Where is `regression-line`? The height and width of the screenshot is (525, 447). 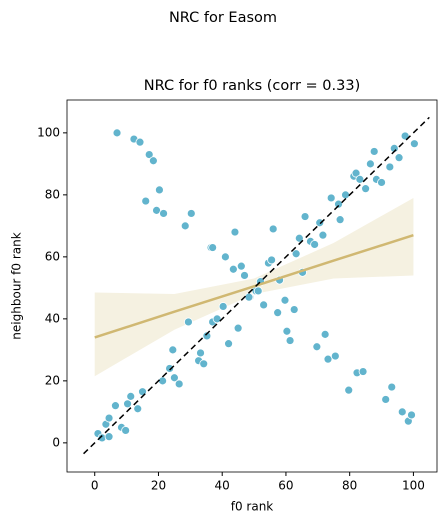
regression-line is located at coordinates (254, 286).